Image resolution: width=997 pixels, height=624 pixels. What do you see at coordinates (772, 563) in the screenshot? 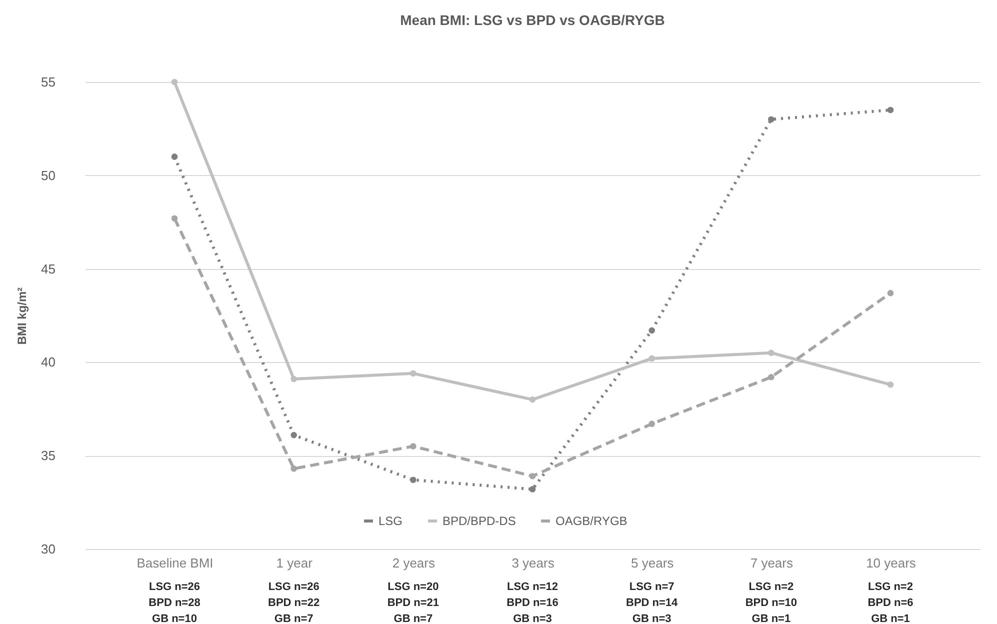
I see `x-tick-label: 7 years` at bounding box center [772, 563].